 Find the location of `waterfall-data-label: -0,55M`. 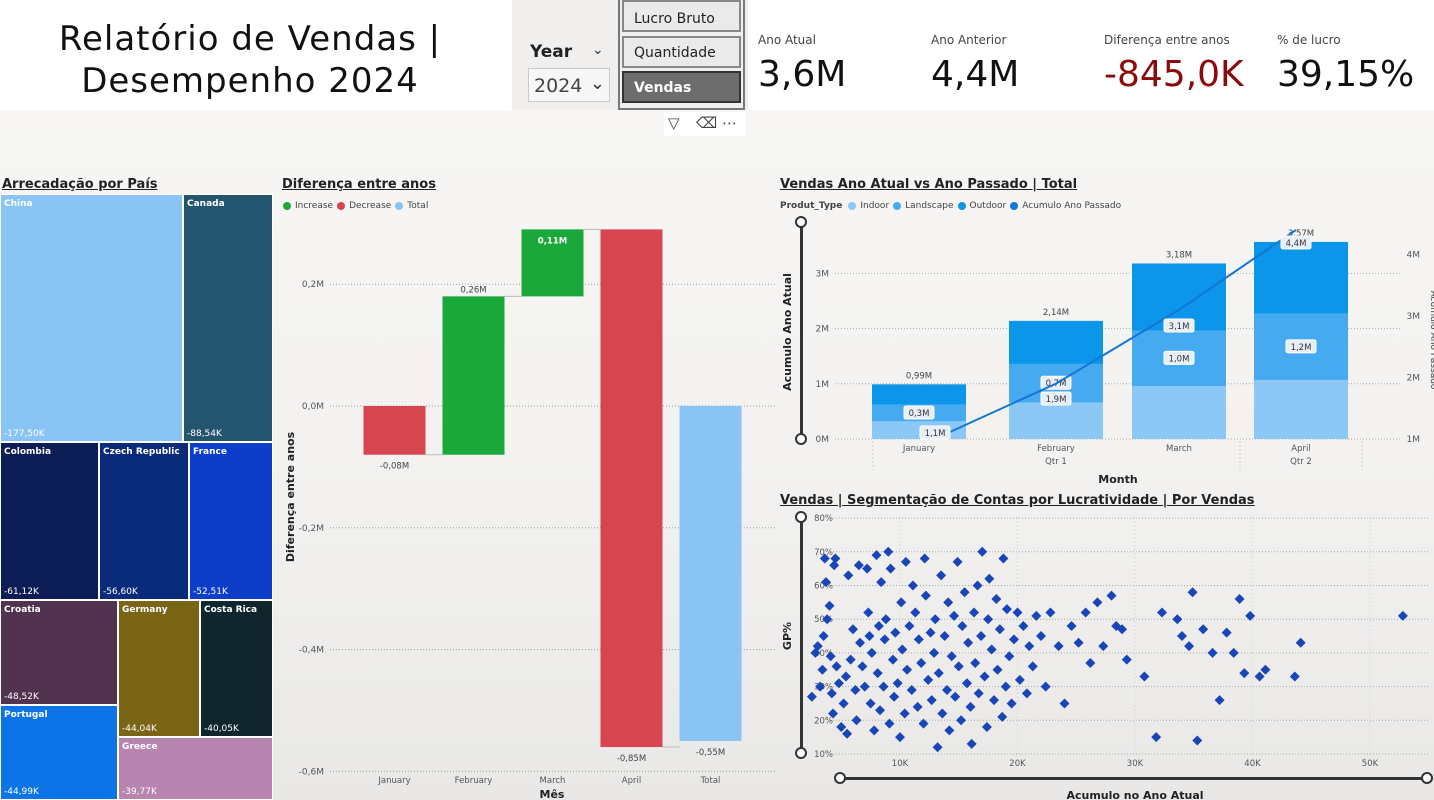

waterfall-data-label: -0,55M is located at coordinates (710, 753).